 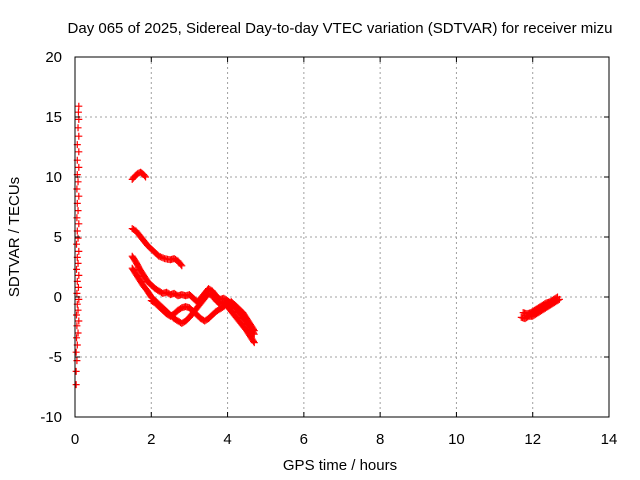 I want to click on y-tick-label: 15, so click(x=53, y=117).